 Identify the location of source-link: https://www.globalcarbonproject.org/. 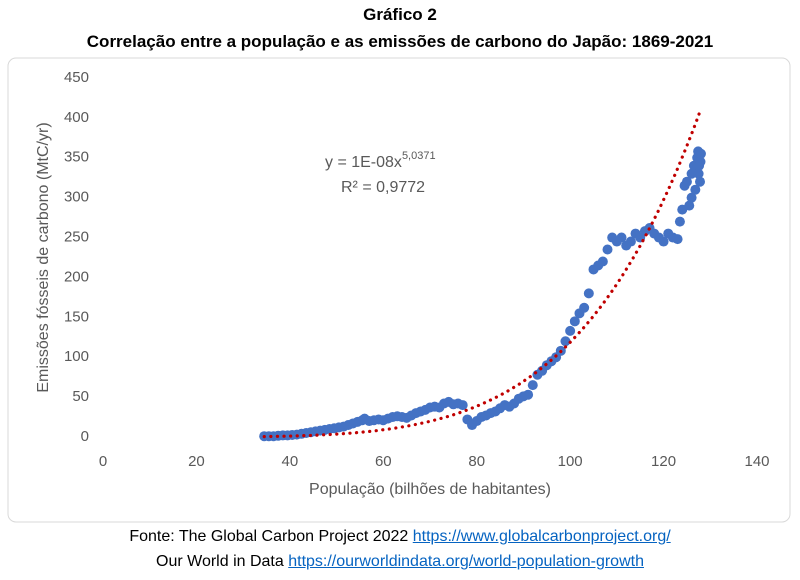
(541, 536).